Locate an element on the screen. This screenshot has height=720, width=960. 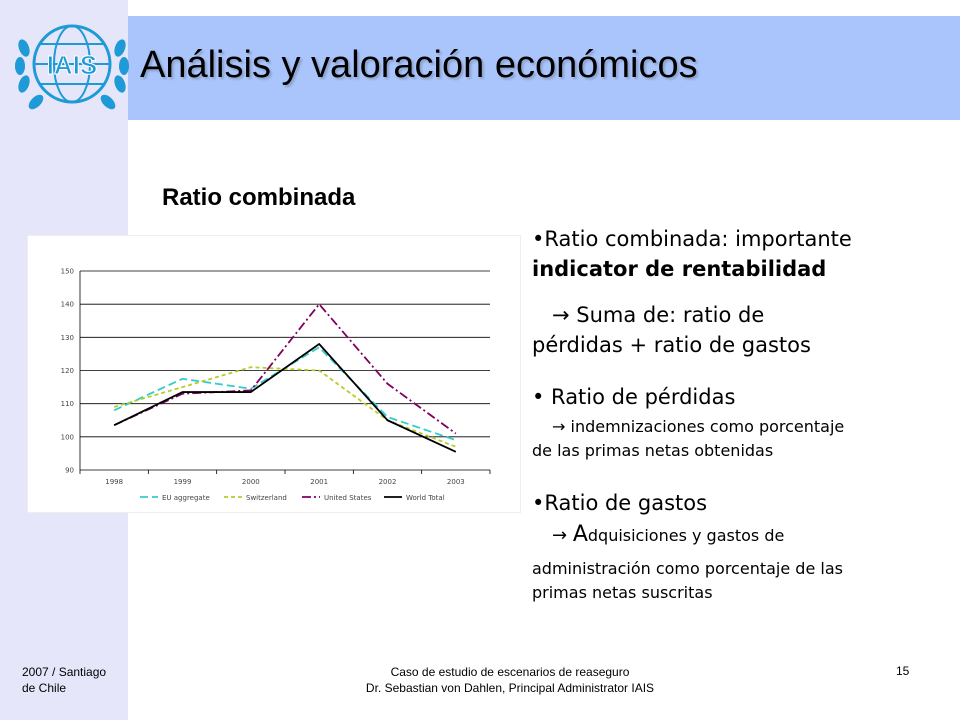
x-tick-label: 2003 is located at coordinates (456, 482).